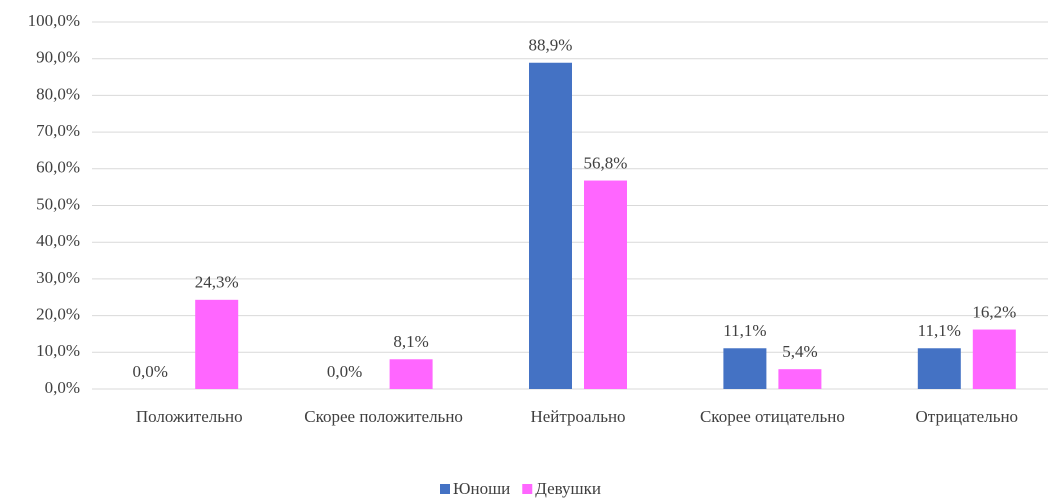  I want to click on x-tick-label: Положительно, so click(189, 416).